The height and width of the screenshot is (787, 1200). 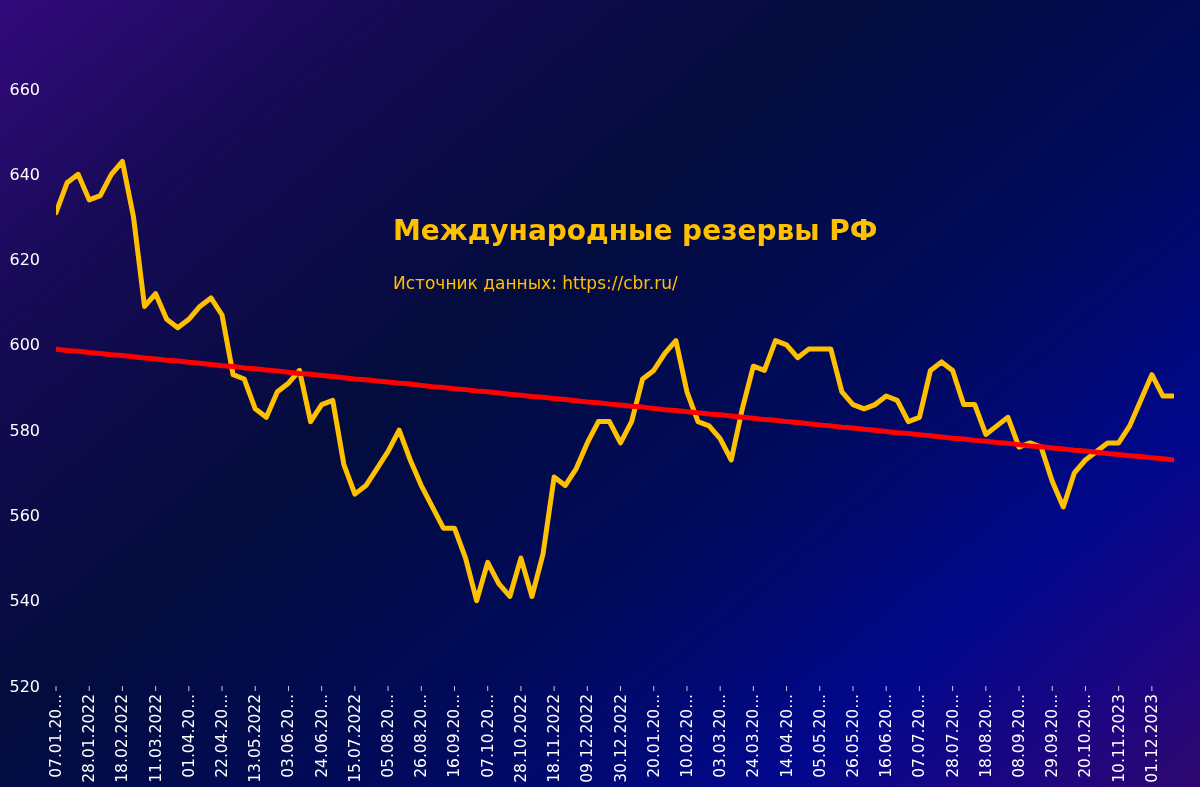 I want to click on x-tick-label: 09.12.2022, so click(x=587, y=738).